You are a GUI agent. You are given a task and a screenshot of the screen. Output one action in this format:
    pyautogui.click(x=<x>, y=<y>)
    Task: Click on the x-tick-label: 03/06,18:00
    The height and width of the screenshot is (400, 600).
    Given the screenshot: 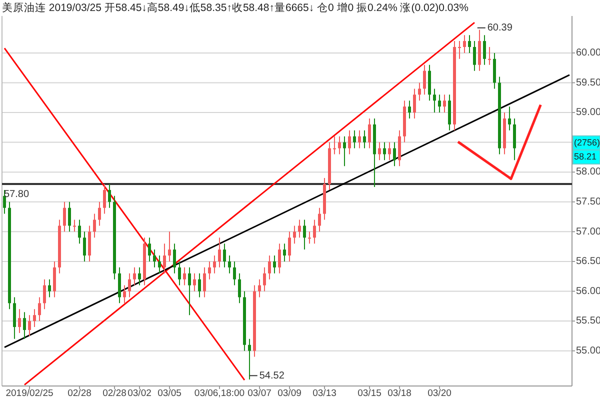 What is the action you would take?
    pyautogui.click(x=219, y=393)
    